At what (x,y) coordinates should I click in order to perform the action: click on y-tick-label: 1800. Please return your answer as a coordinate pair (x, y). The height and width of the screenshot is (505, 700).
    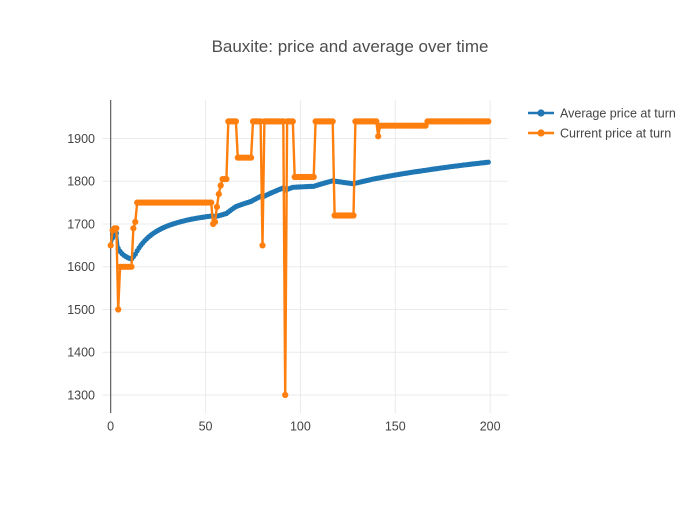
    Looking at the image, I should click on (81, 182).